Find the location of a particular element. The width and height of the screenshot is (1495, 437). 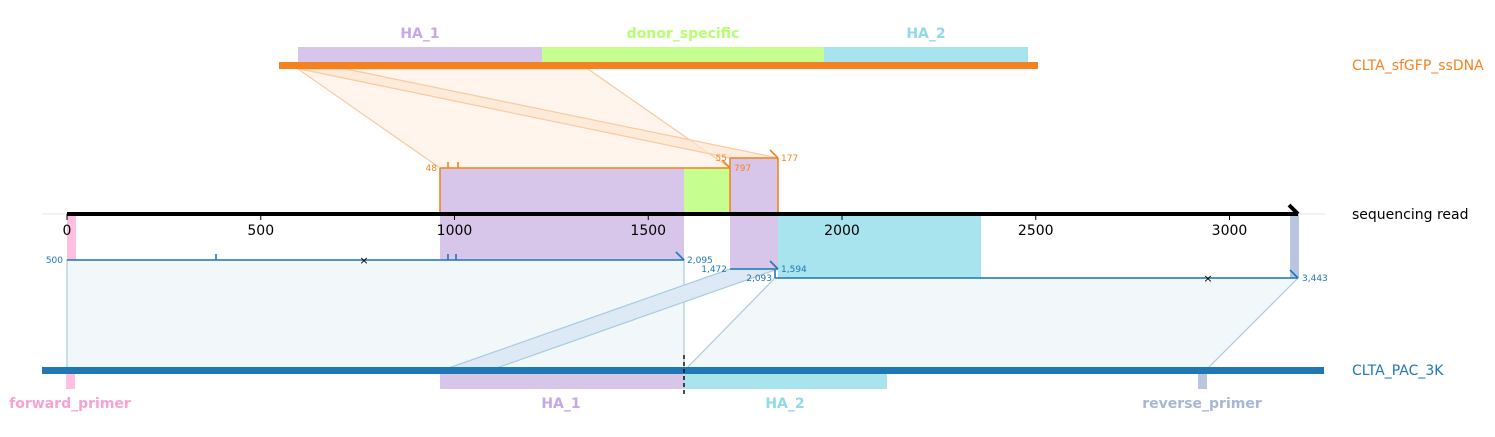

reference-track-label: CLTA_PAC_3K is located at coordinates (1398, 371).